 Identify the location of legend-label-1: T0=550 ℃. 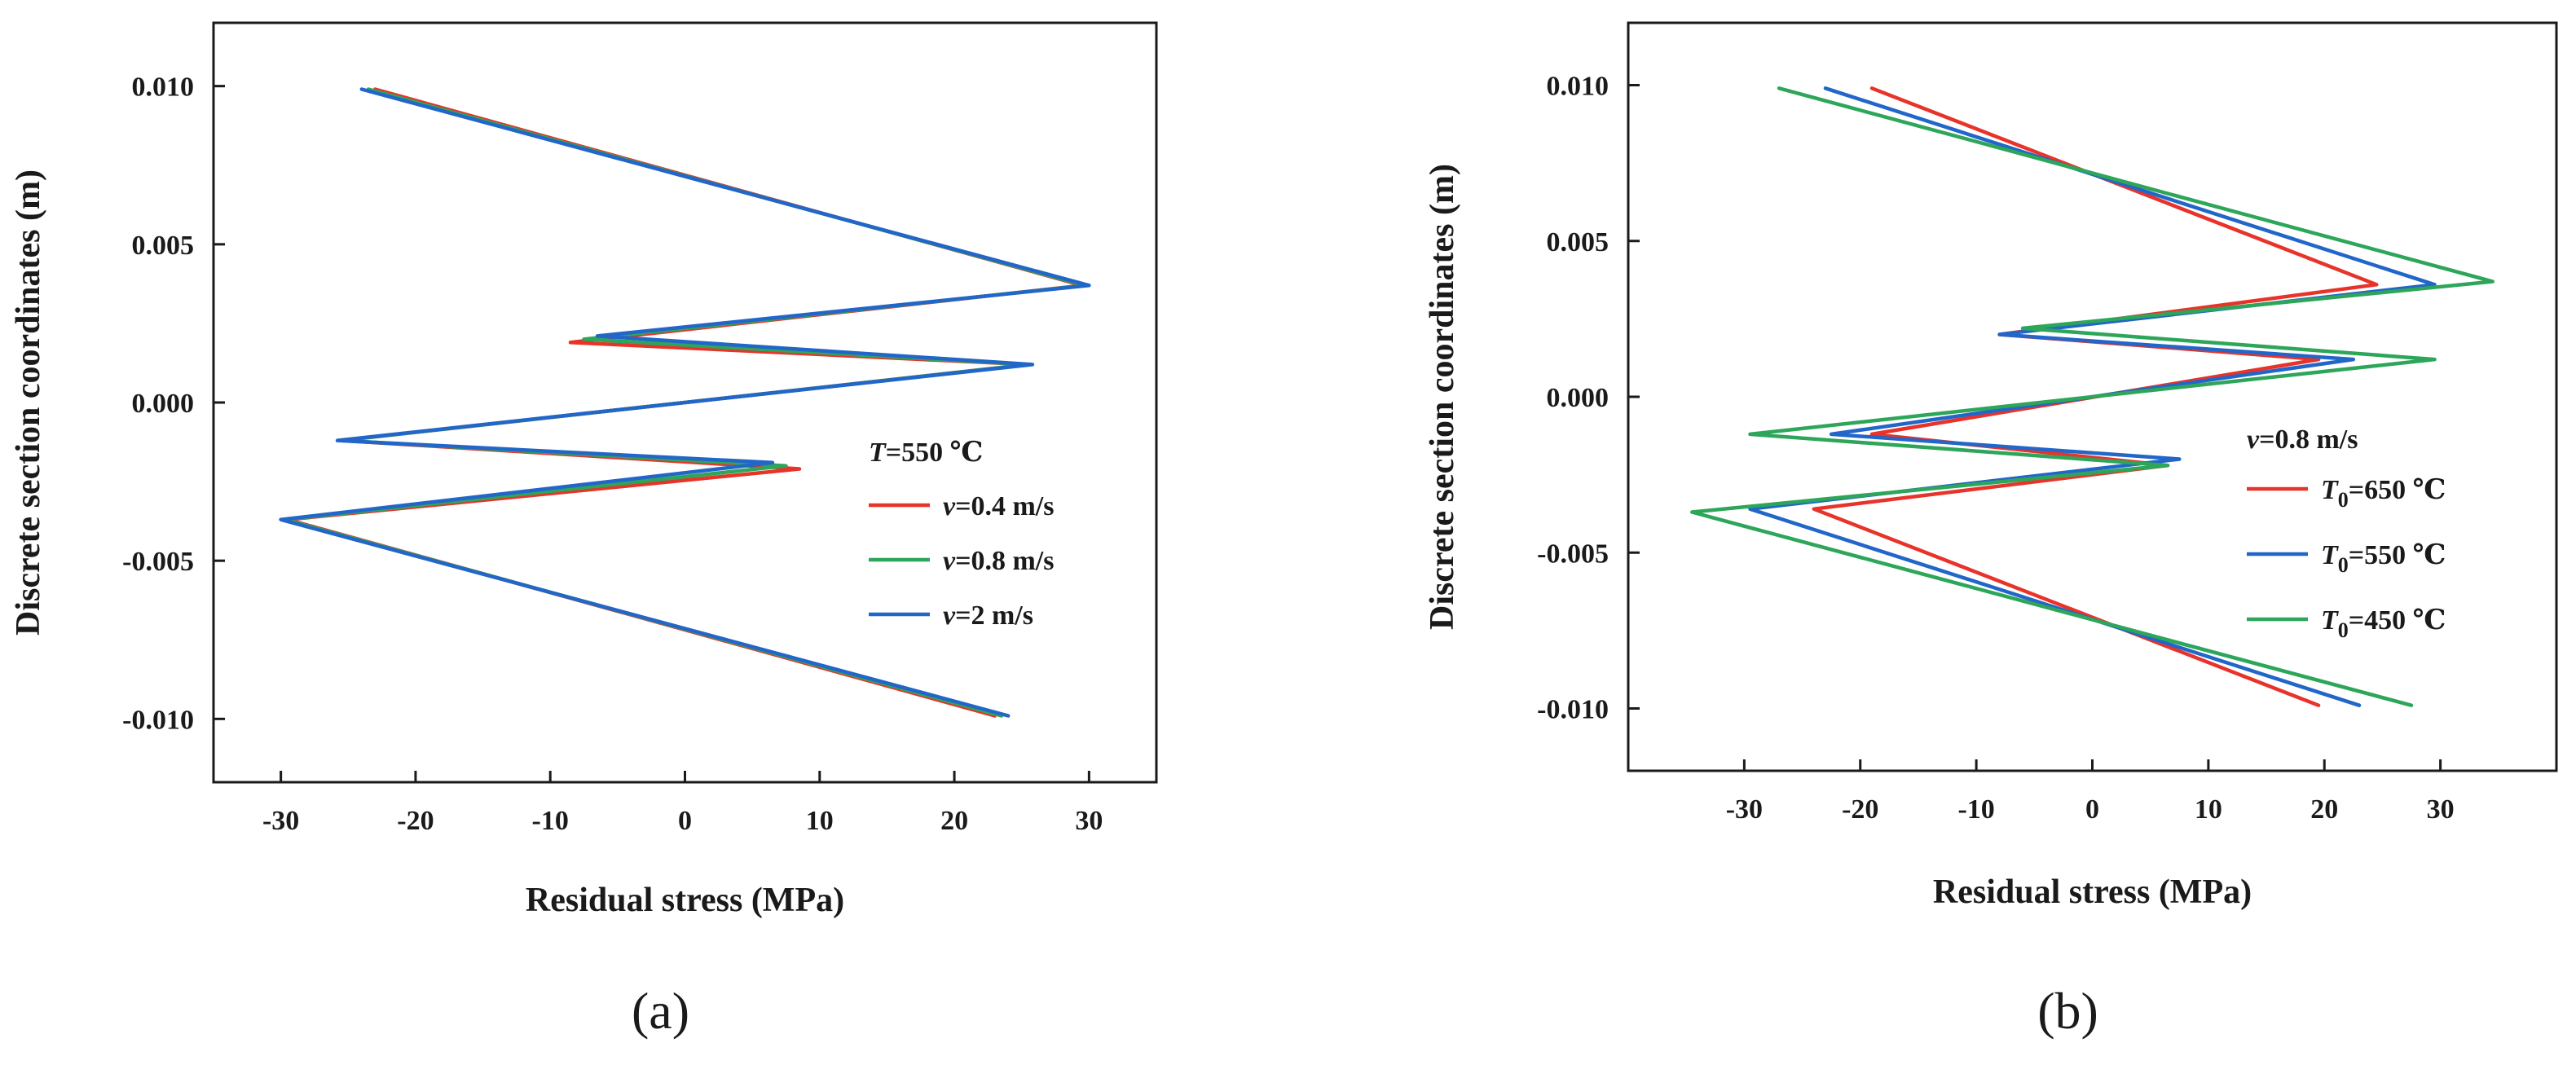
(2383, 558).